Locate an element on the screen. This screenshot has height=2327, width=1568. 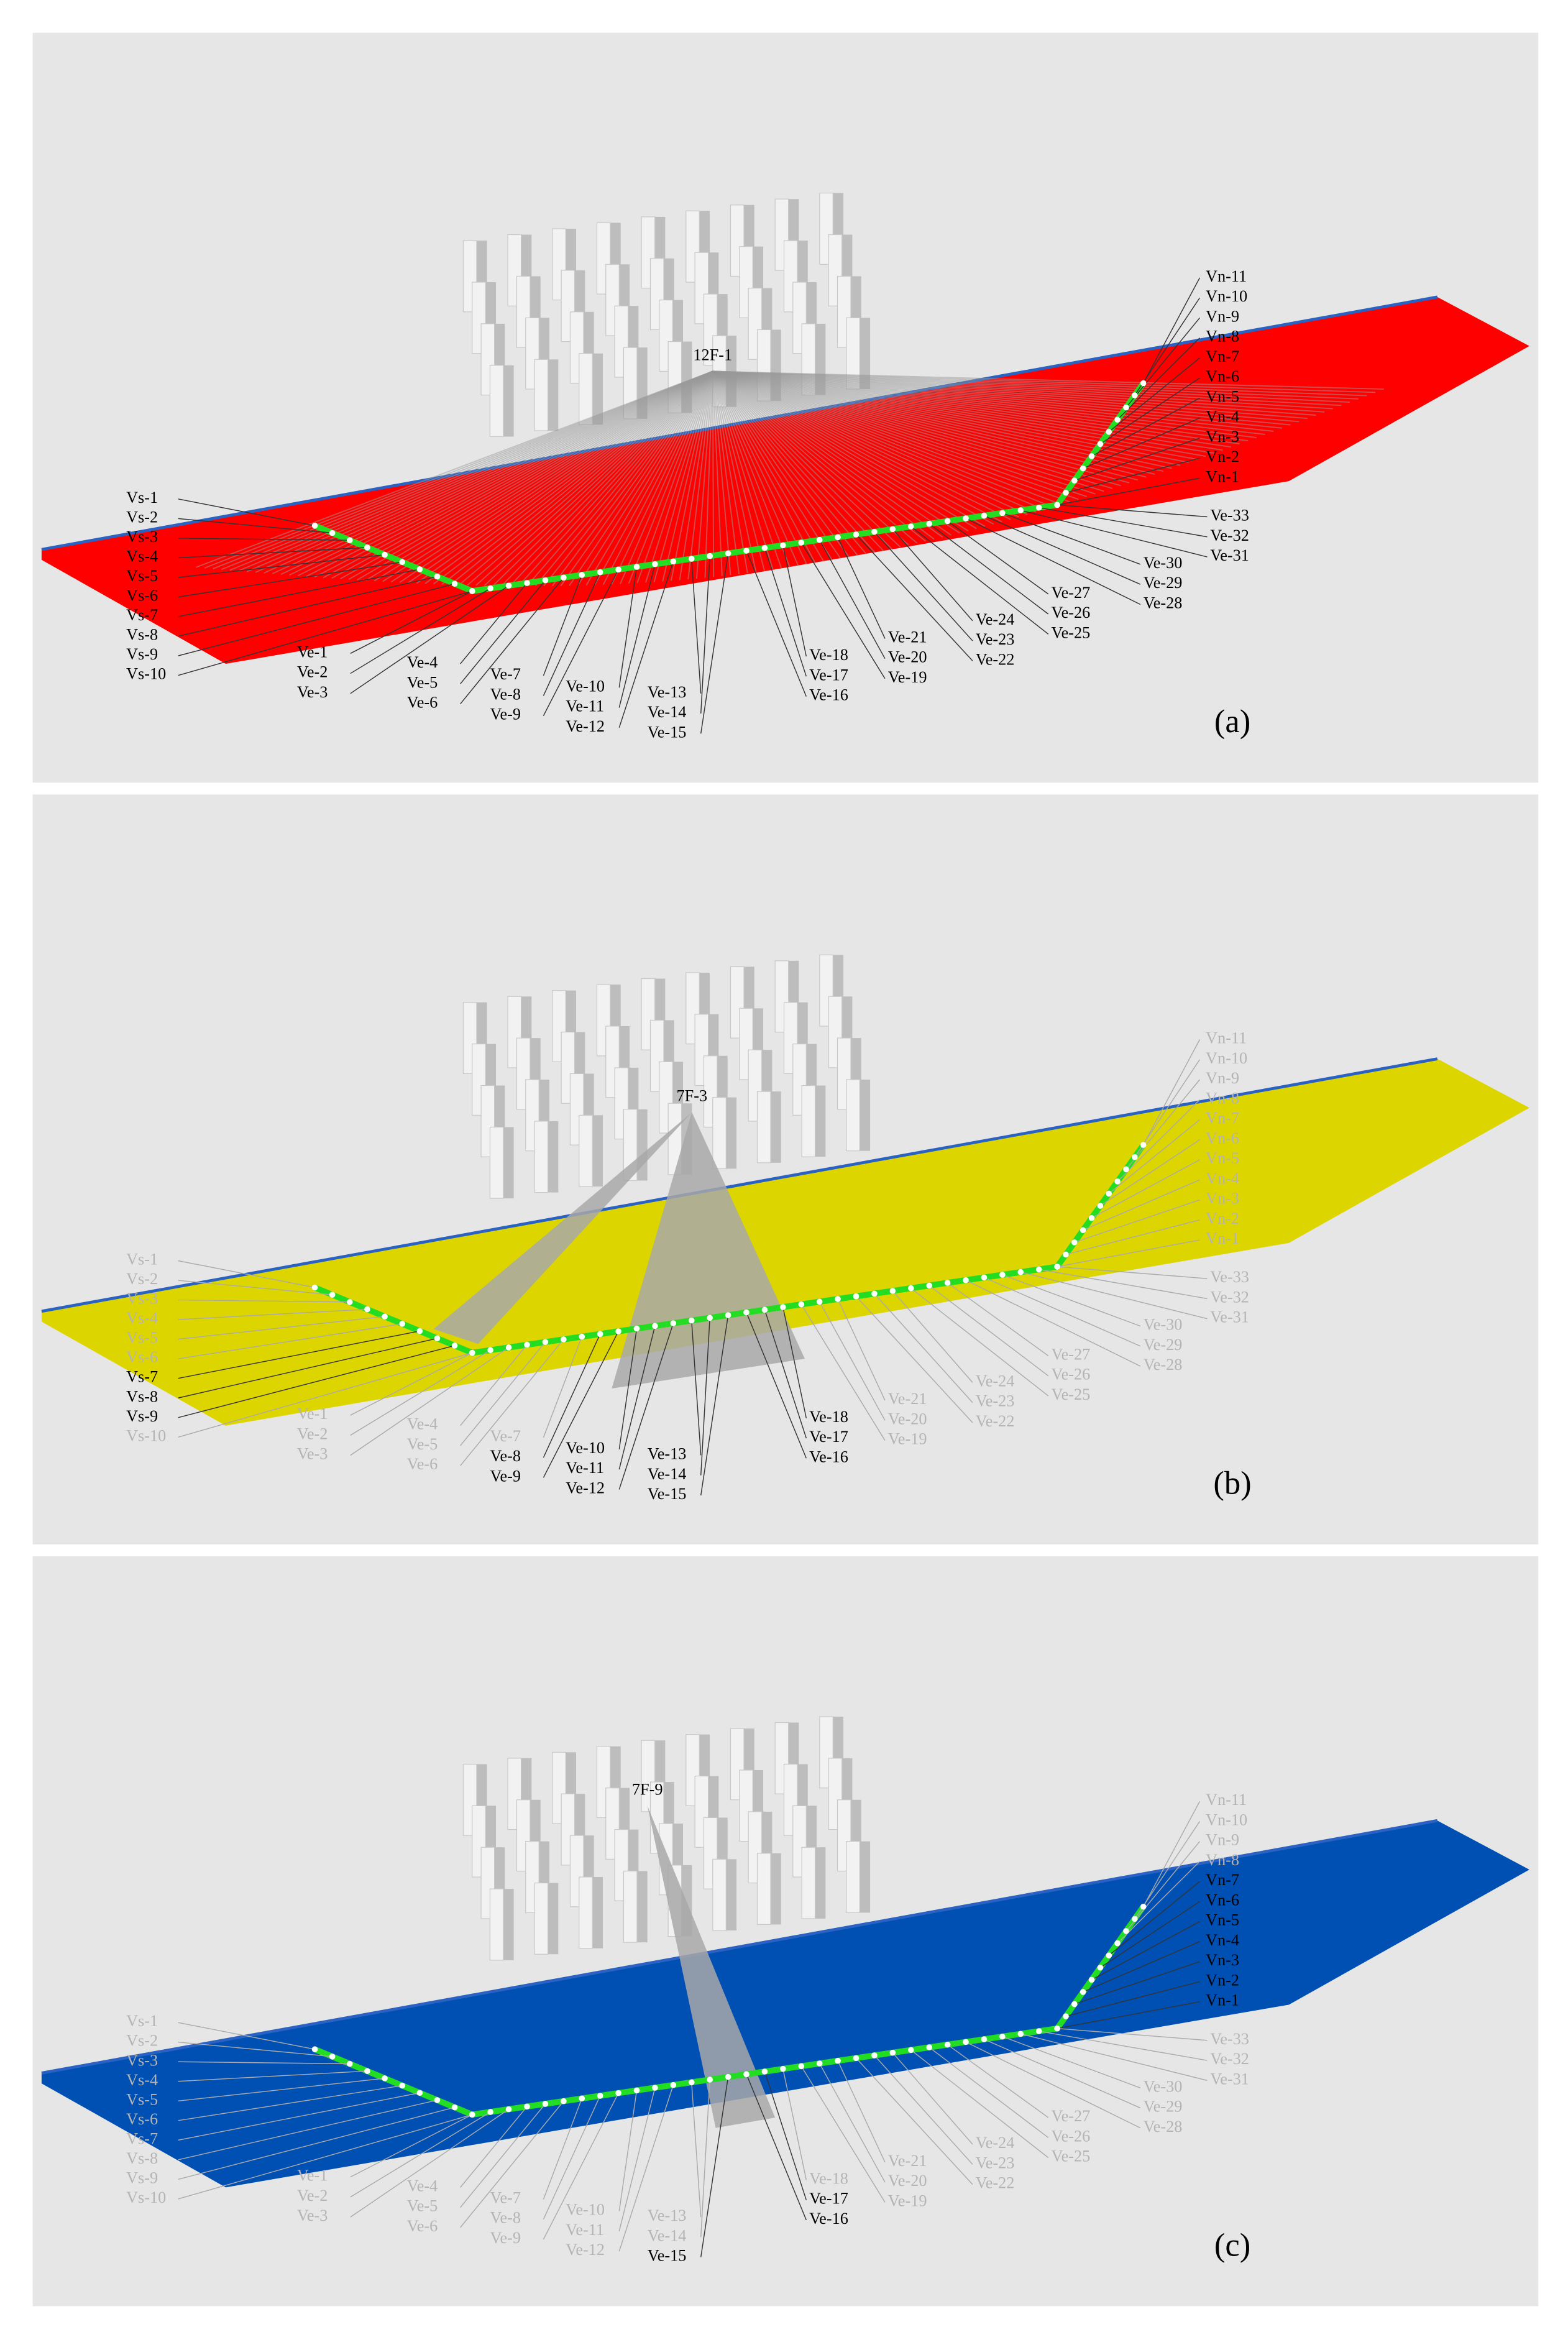
viewpoint-label: Ve-19 is located at coordinates (908, 1439).